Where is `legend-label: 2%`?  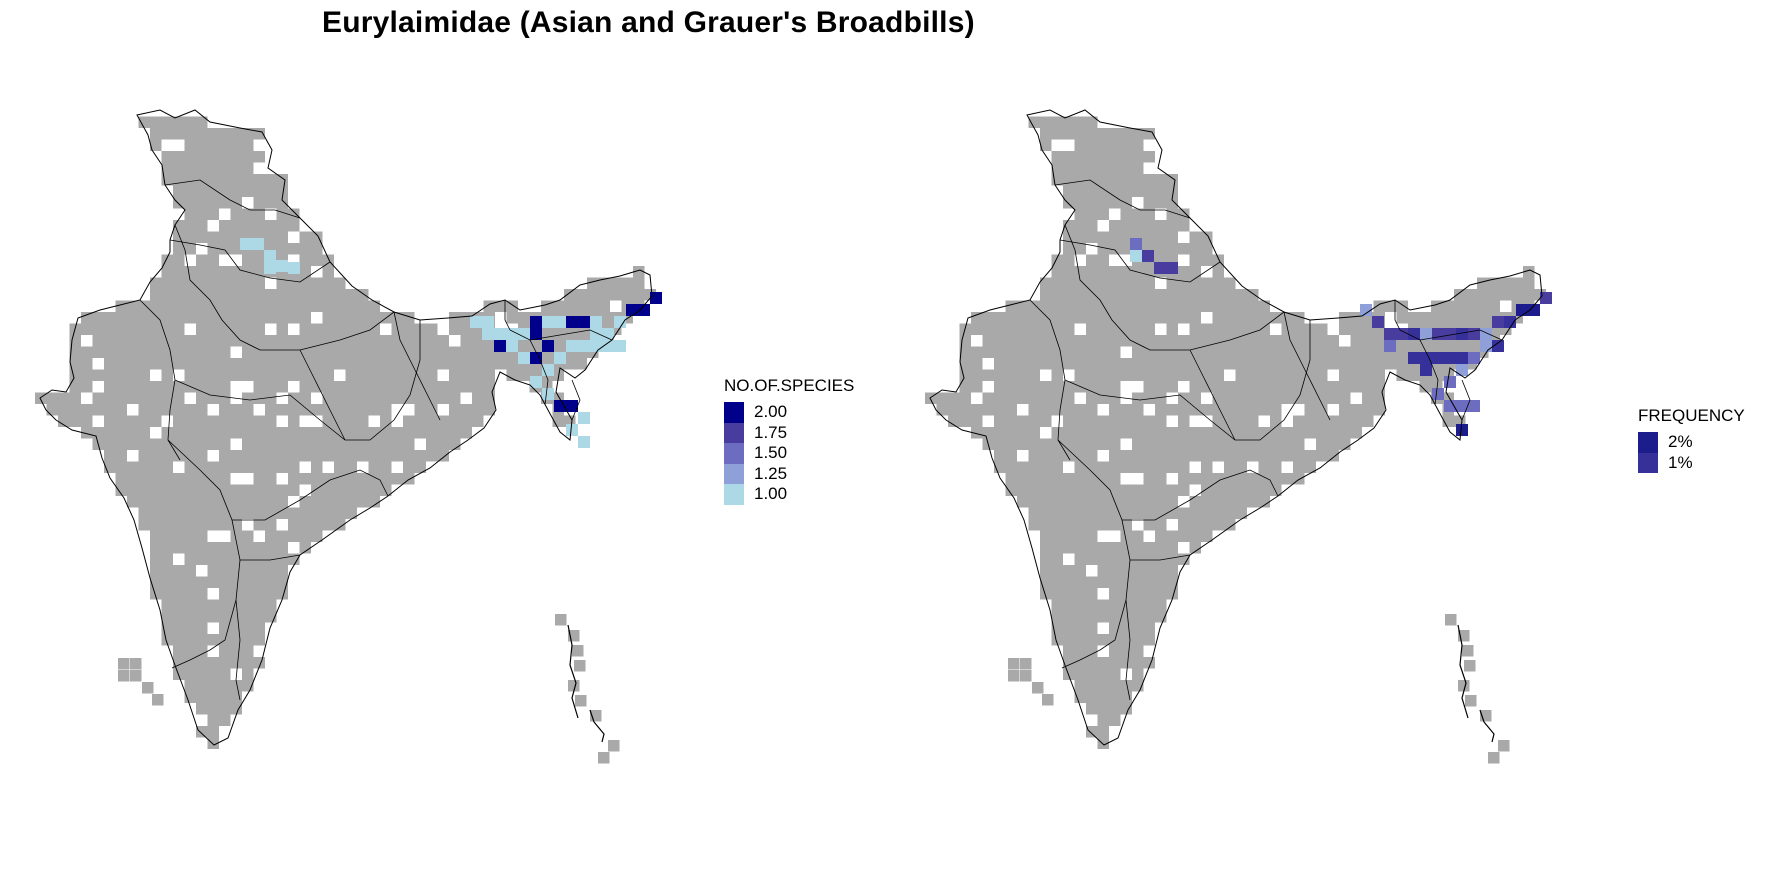 legend-label: 2% is located at coordinates (1680, 442).